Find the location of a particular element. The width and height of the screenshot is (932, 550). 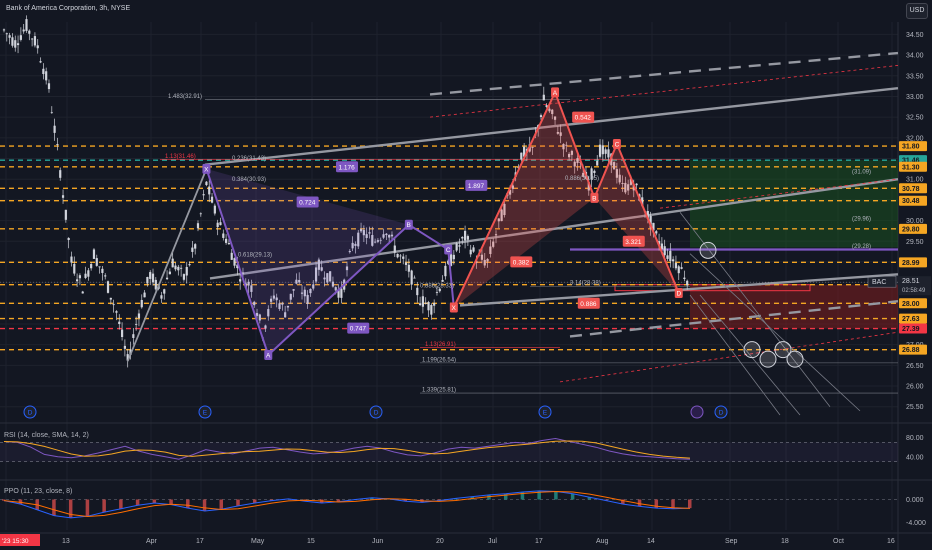

y-tick-label: 26.50 is located at coordinates (915, 366).